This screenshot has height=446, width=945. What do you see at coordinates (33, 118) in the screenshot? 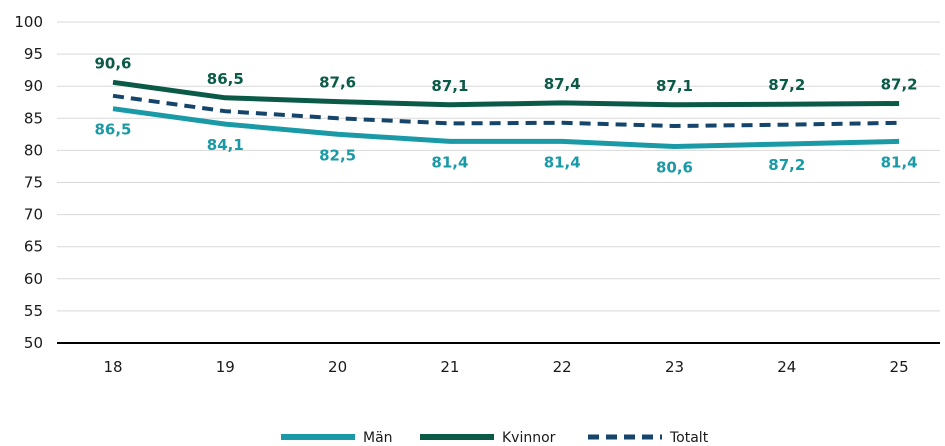
I see `y-tick-label: 85` at bounding box center [33, 118].